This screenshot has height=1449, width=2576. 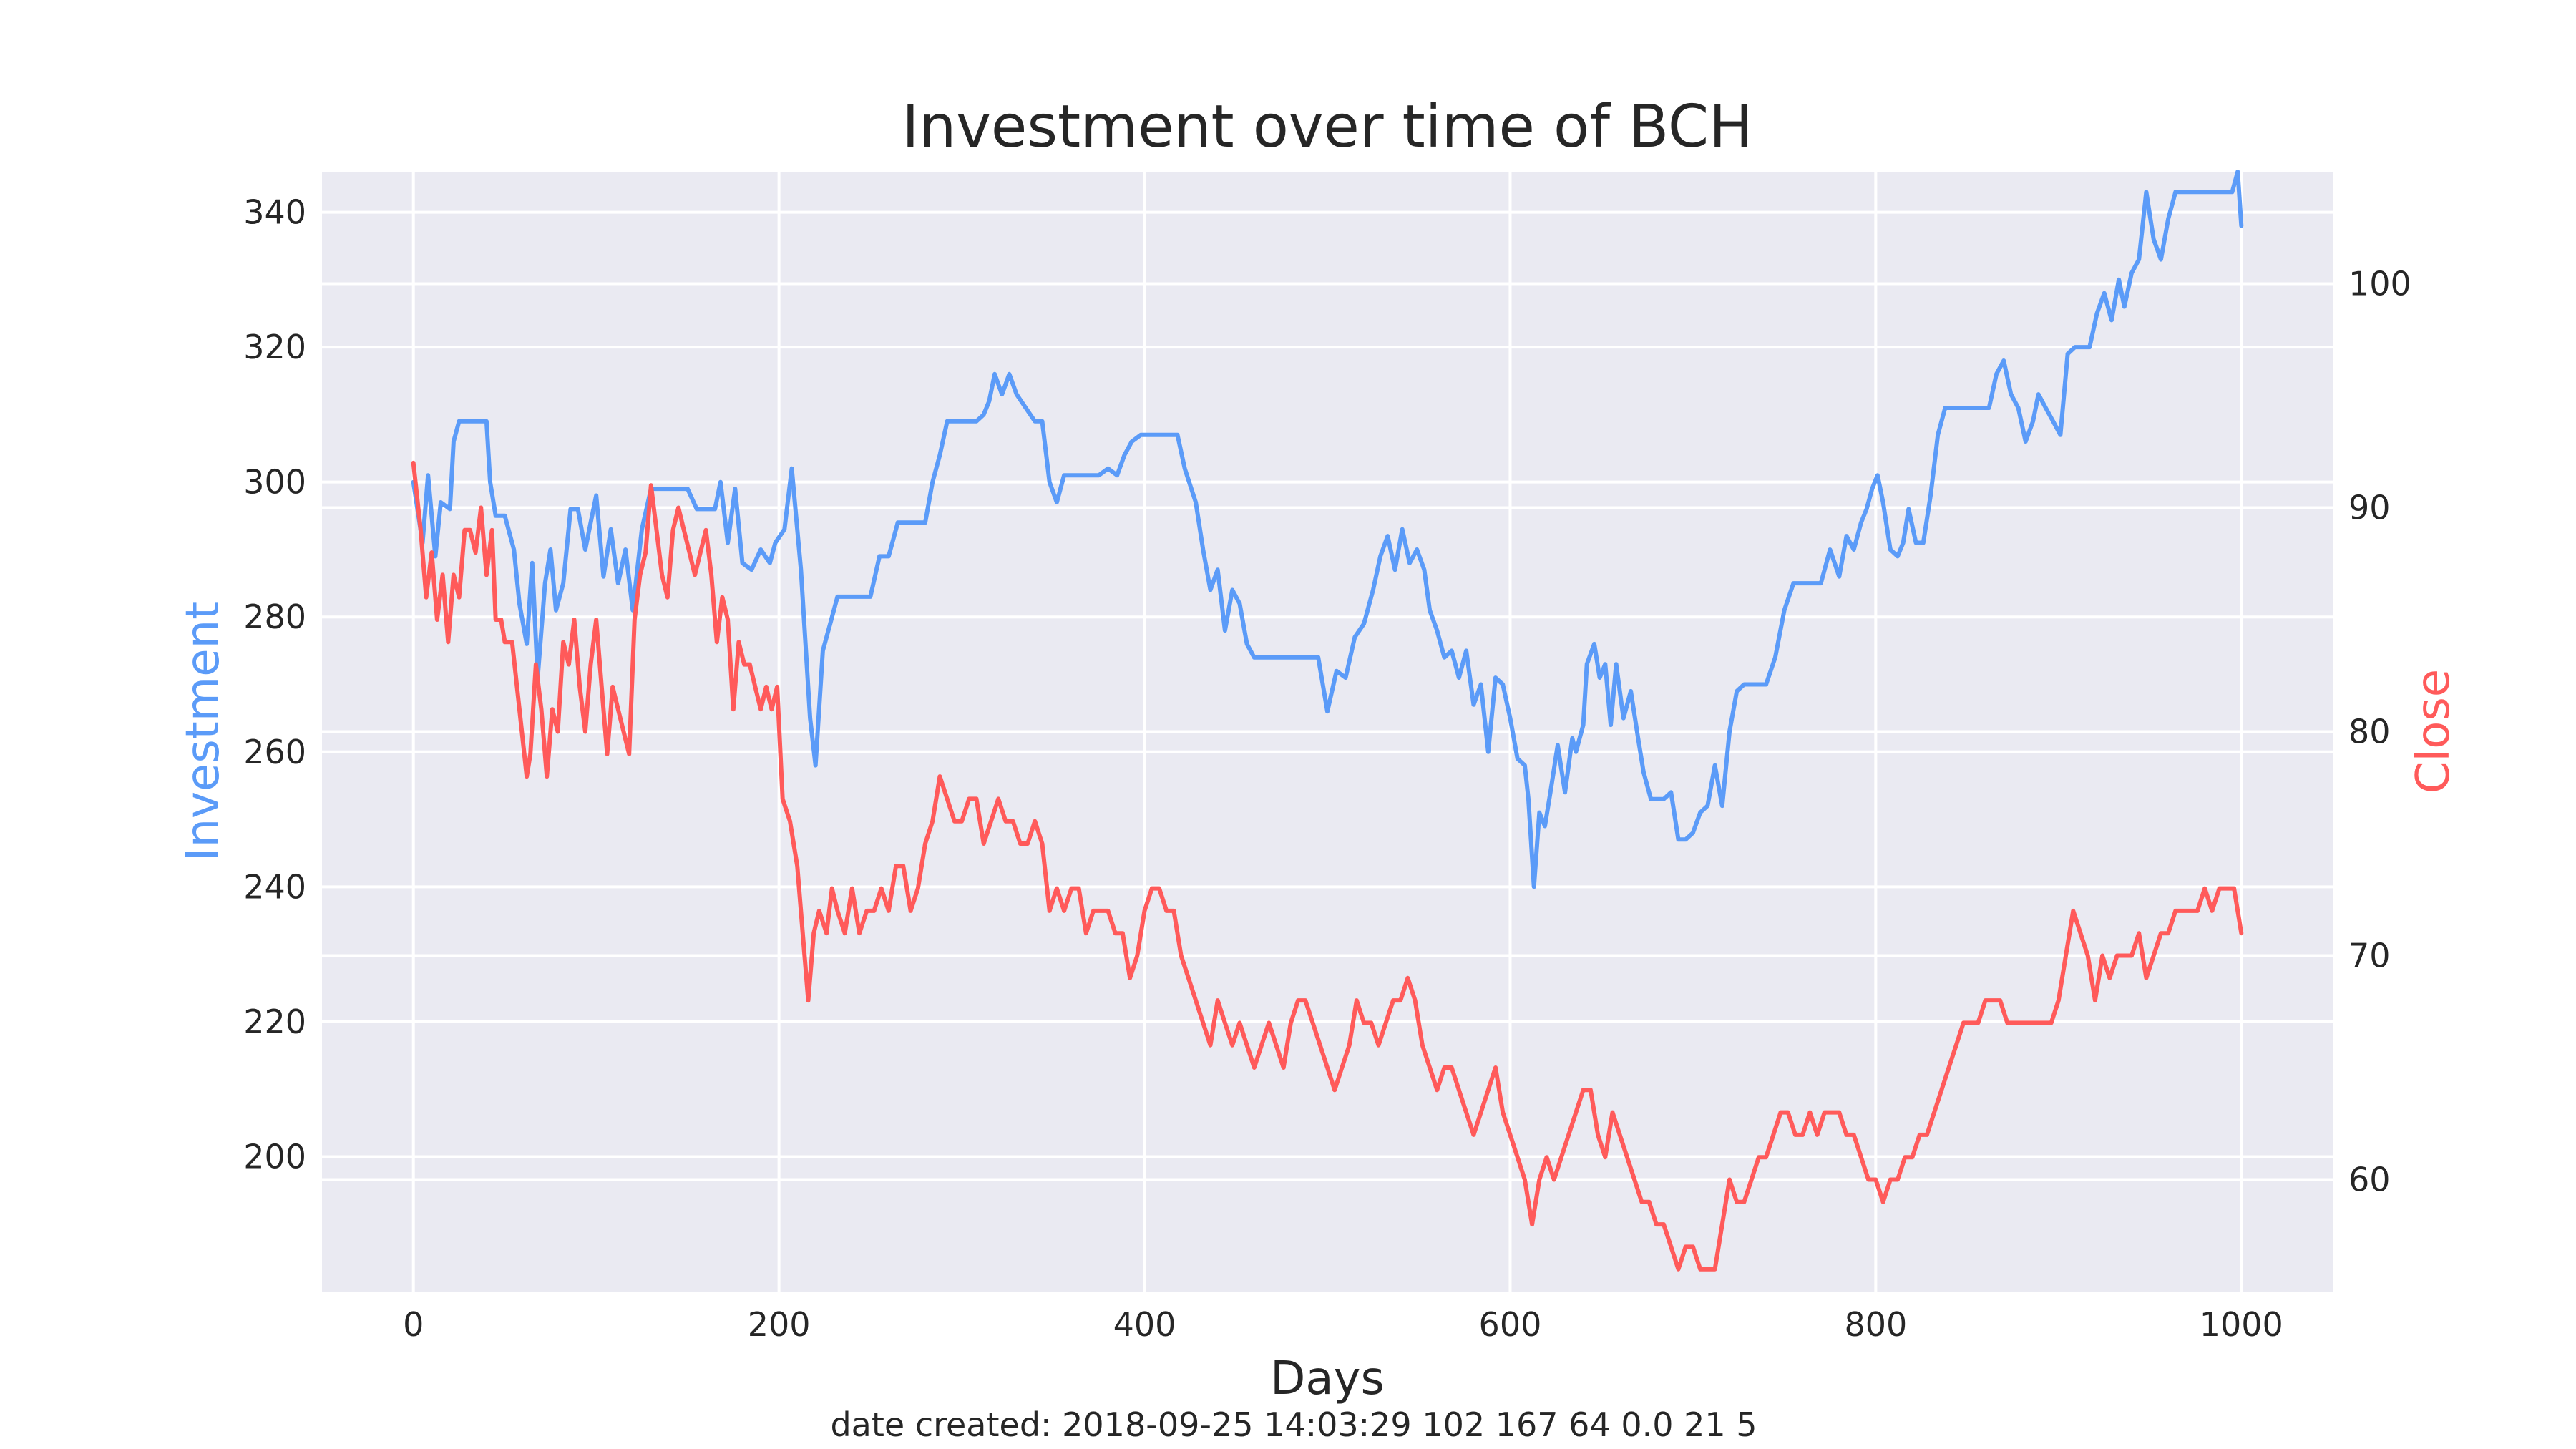 I want to click on y-tick-label-left: 200, so click(x=274, y=1156).